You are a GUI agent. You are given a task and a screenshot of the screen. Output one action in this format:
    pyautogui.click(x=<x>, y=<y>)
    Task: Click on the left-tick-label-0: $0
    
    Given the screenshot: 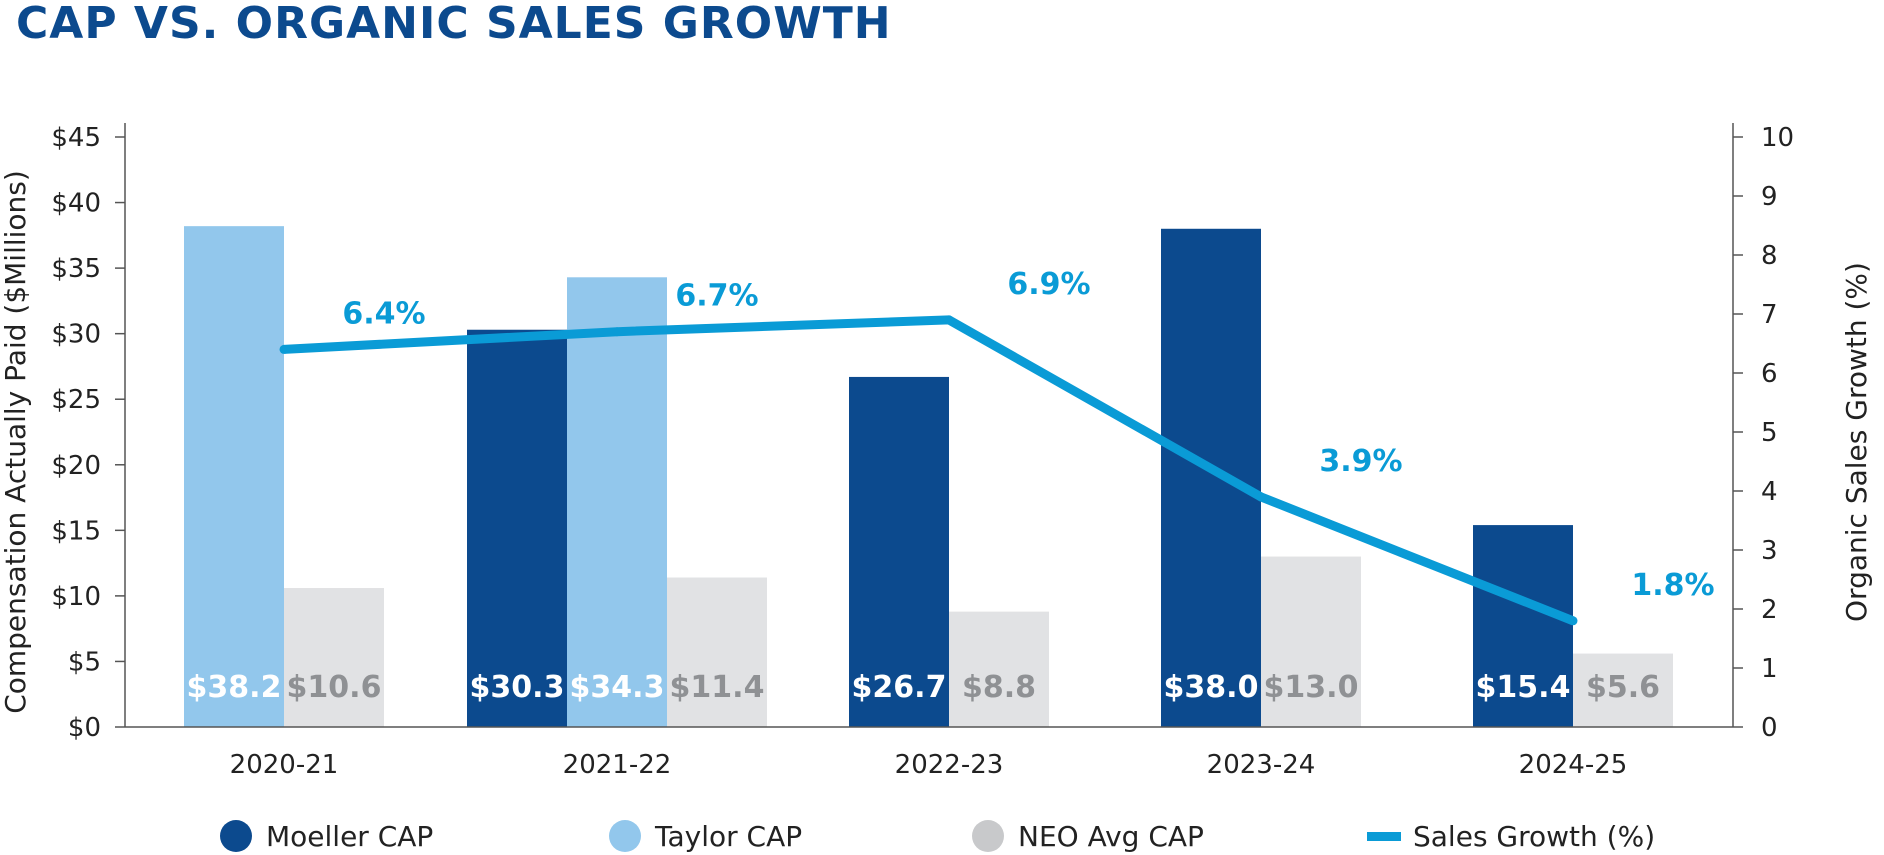 What is the action you would take?
    pyautogui.click(x=84, y=728)
    